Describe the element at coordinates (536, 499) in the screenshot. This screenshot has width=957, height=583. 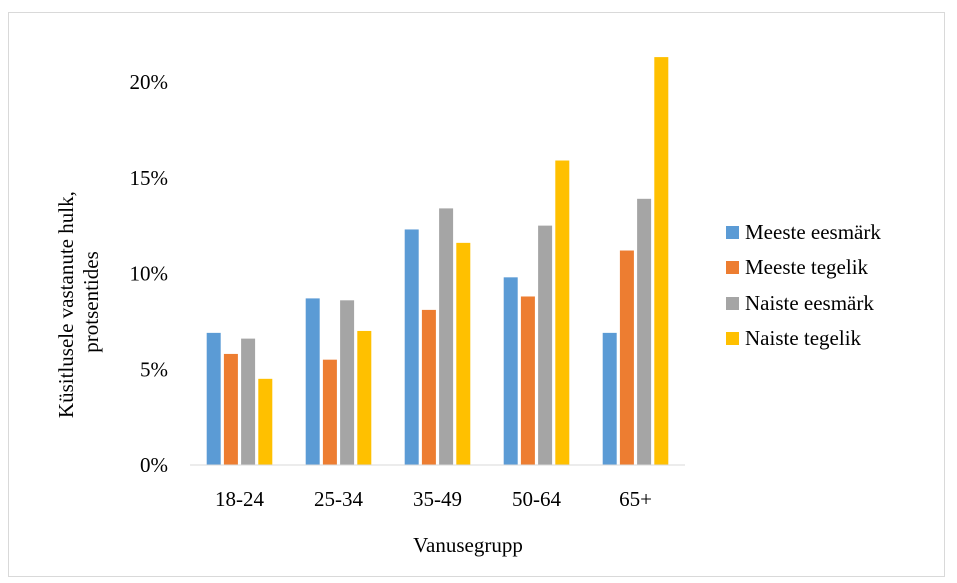
I see `x-tick-label: 50-64` at that location.